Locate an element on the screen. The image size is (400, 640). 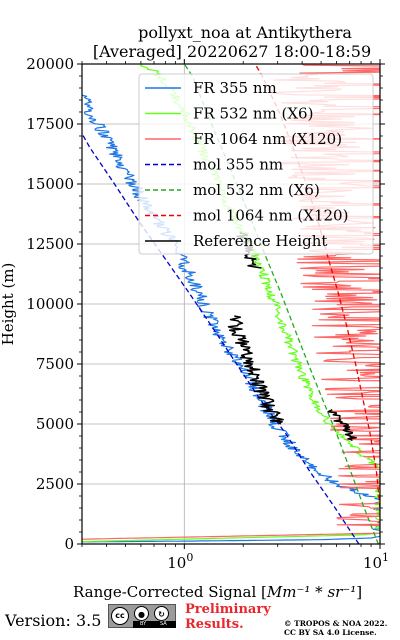
y-tick-label: 5000 is located at coordinates (55, 424).